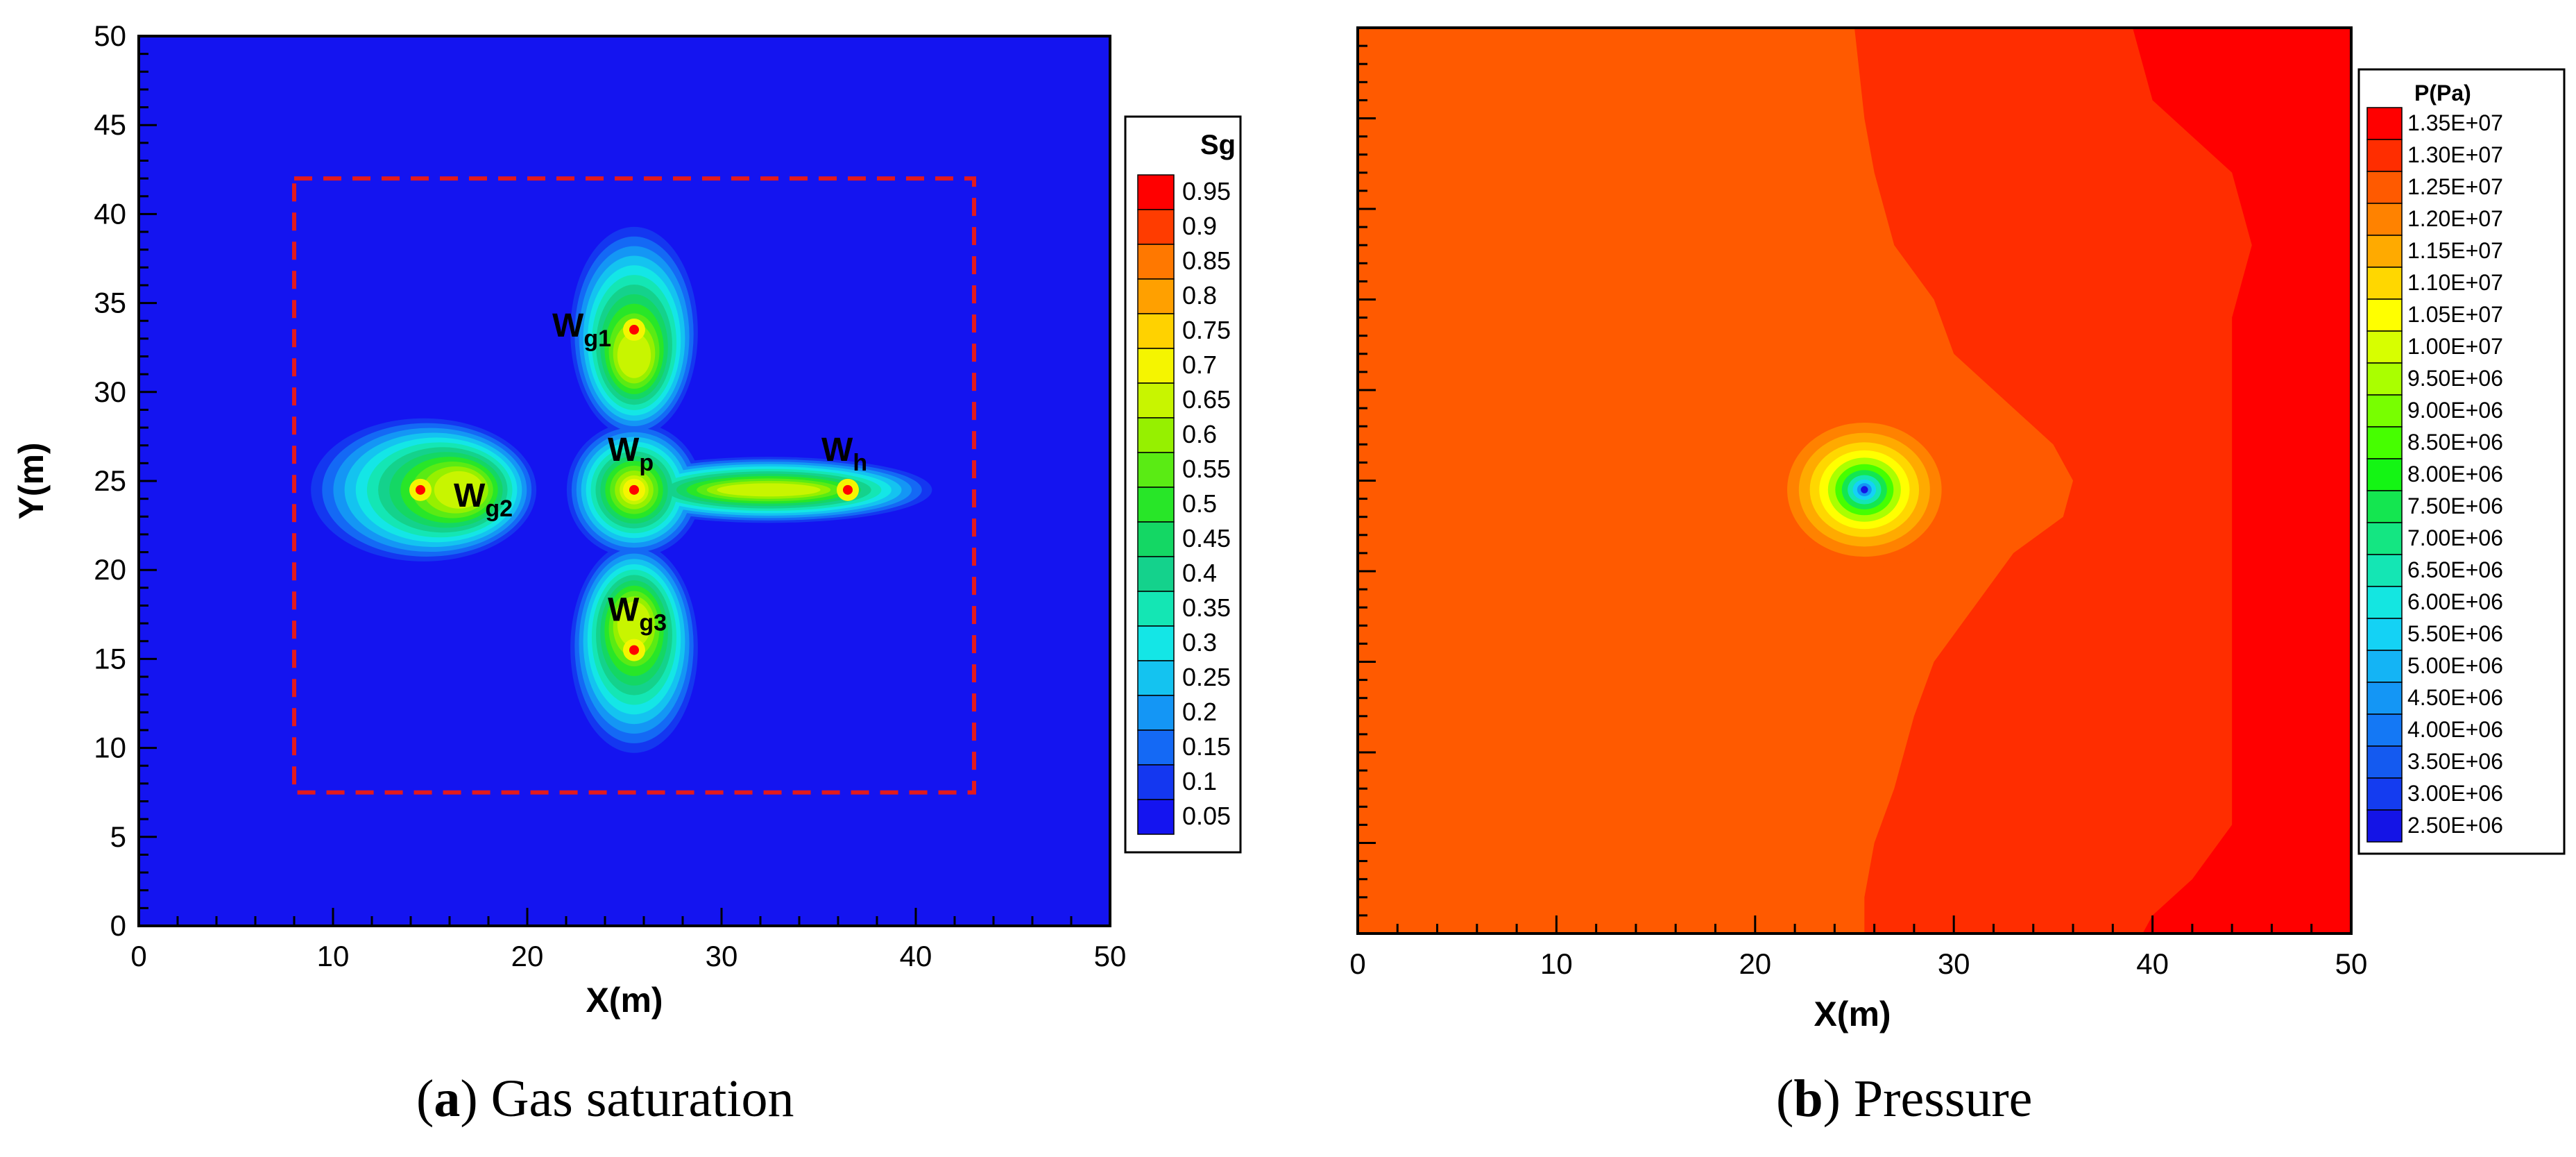  What do you see at coordinates (2455, 219) in the screenshot?
I see `legend-label-b: 1.20E+07` at bounding box center [2455, 219].